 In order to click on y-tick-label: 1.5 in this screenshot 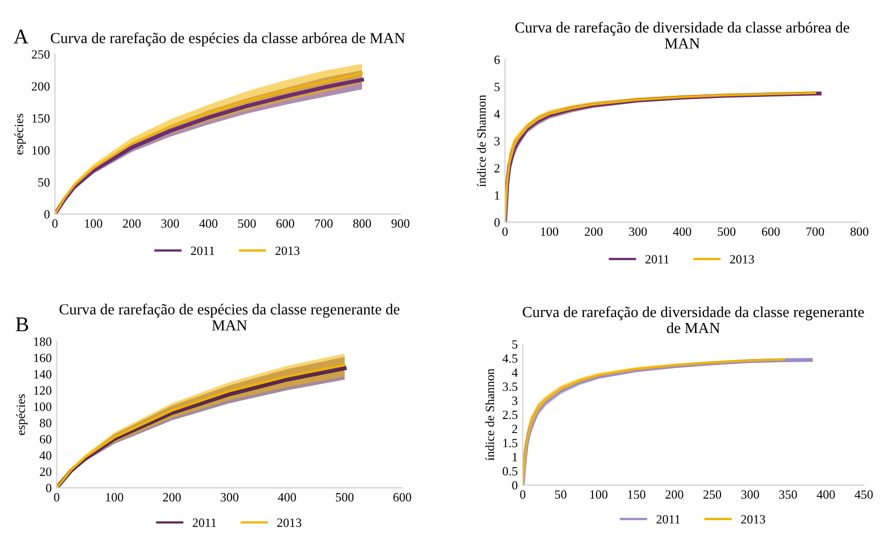, I will do `click(510, 443)`.